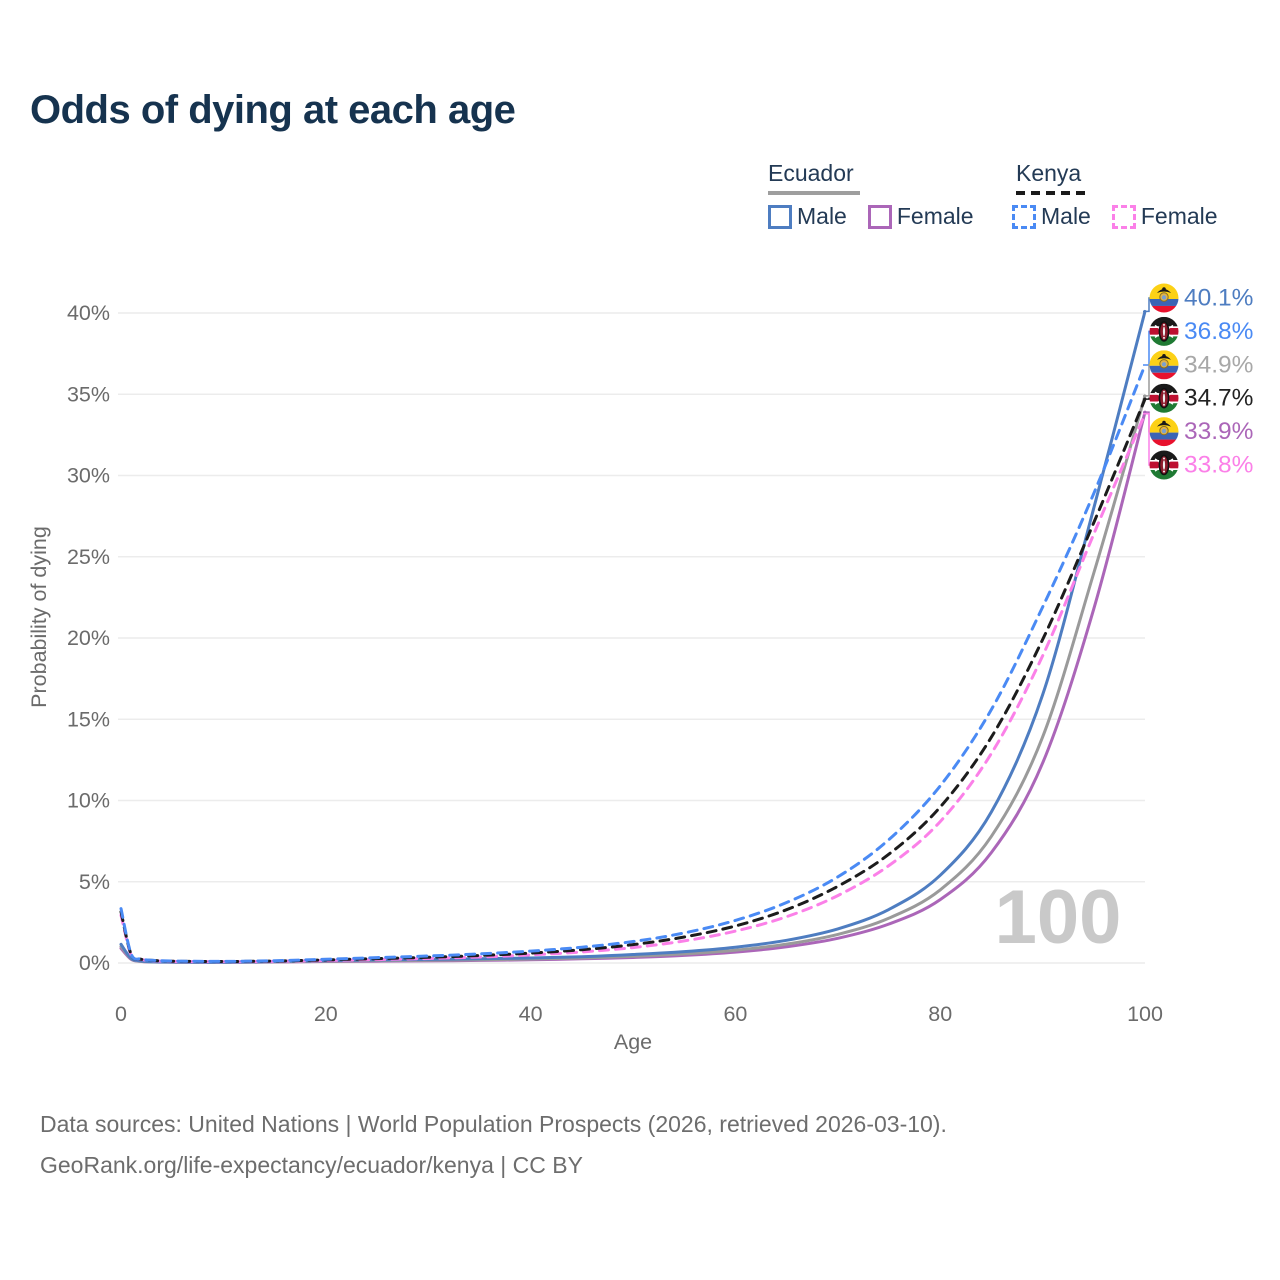  I want to click on legend-item-ecuador-male: Male, so click(807, 216).